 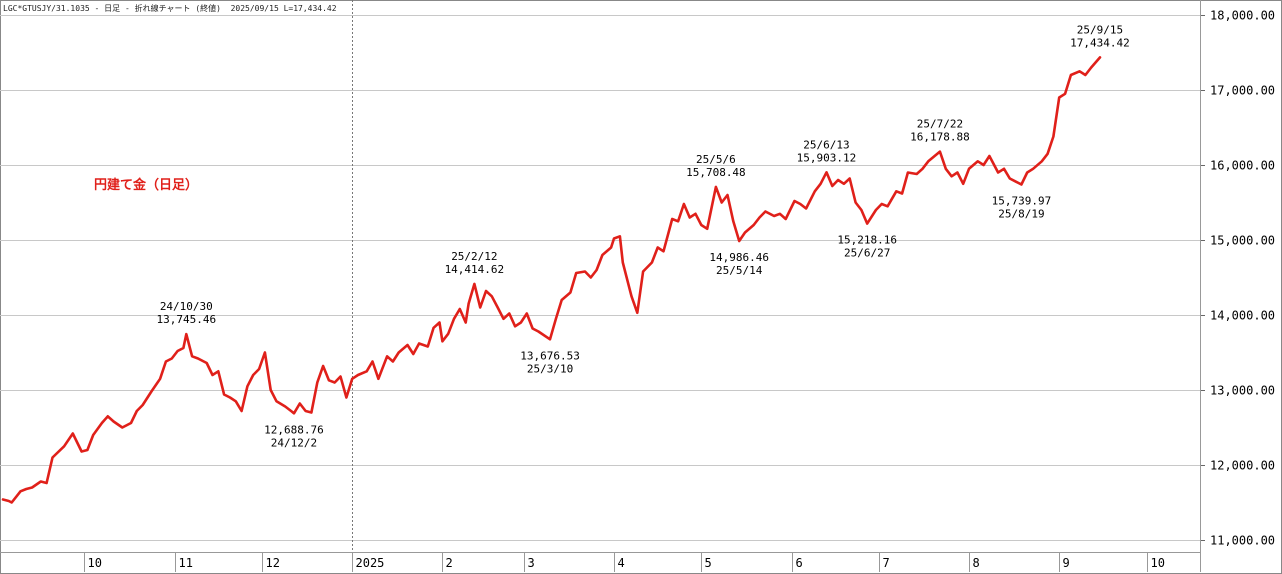 What do you see at coordinates (550, 368) in the screenshot?
I see `annotation-line2: 25/3/10` at bounding box center [550, 368].